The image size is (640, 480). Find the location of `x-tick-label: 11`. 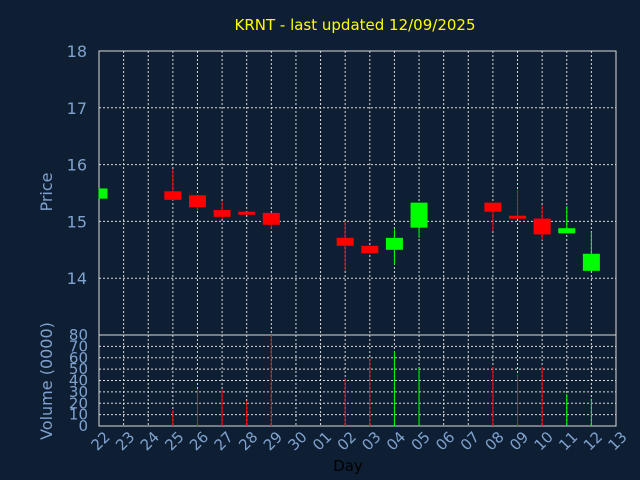

x-tick-label: 11 is located at coordinates (568, 441).